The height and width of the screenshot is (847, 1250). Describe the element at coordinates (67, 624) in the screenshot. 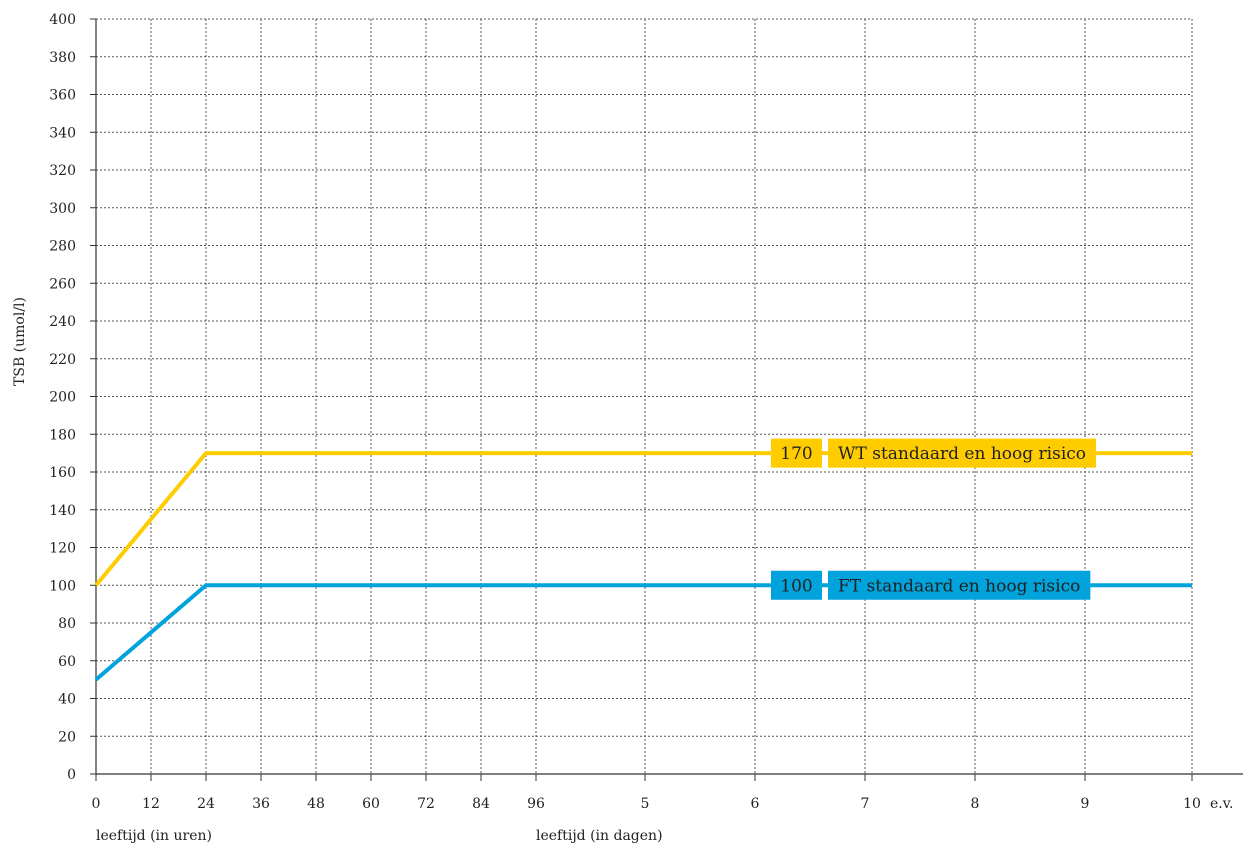

I see `y-tick-label: 80` at that location.